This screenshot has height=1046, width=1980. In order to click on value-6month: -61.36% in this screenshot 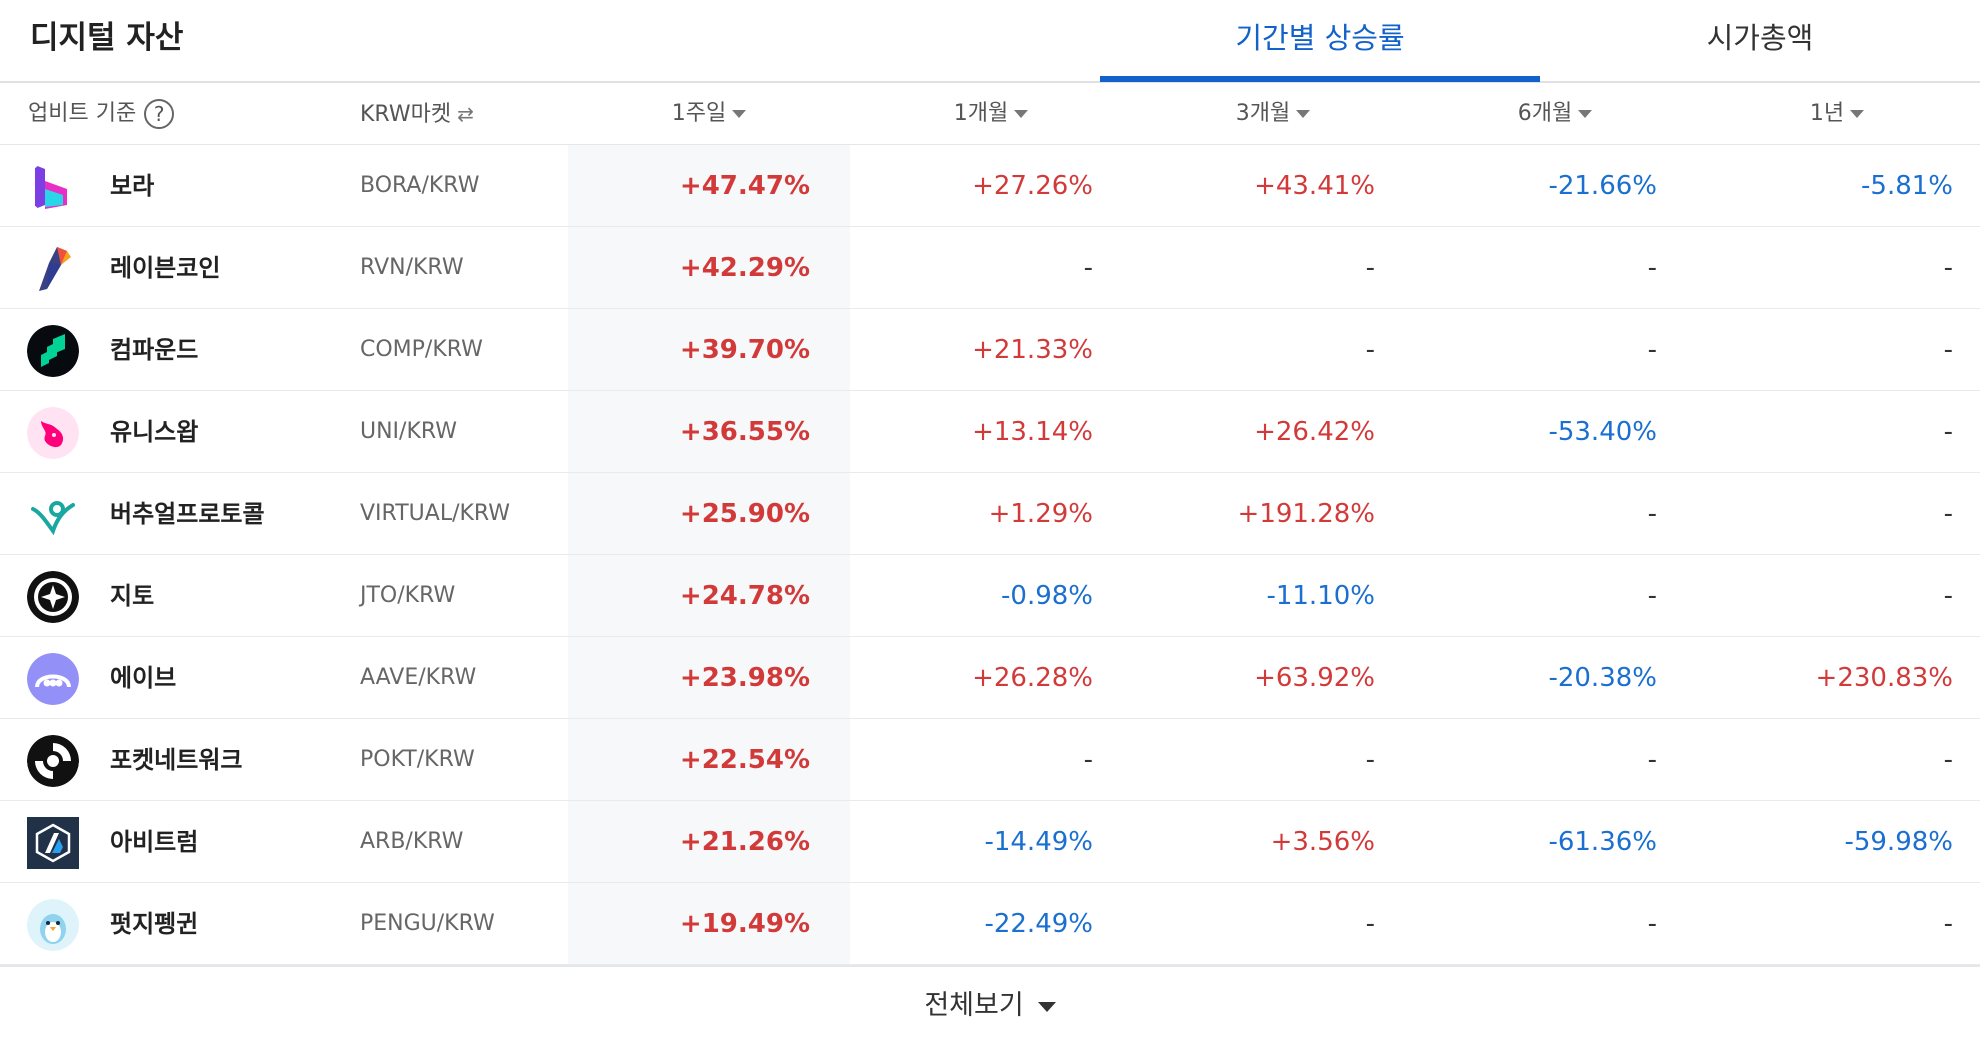, I will do `click(1602, 842)`.